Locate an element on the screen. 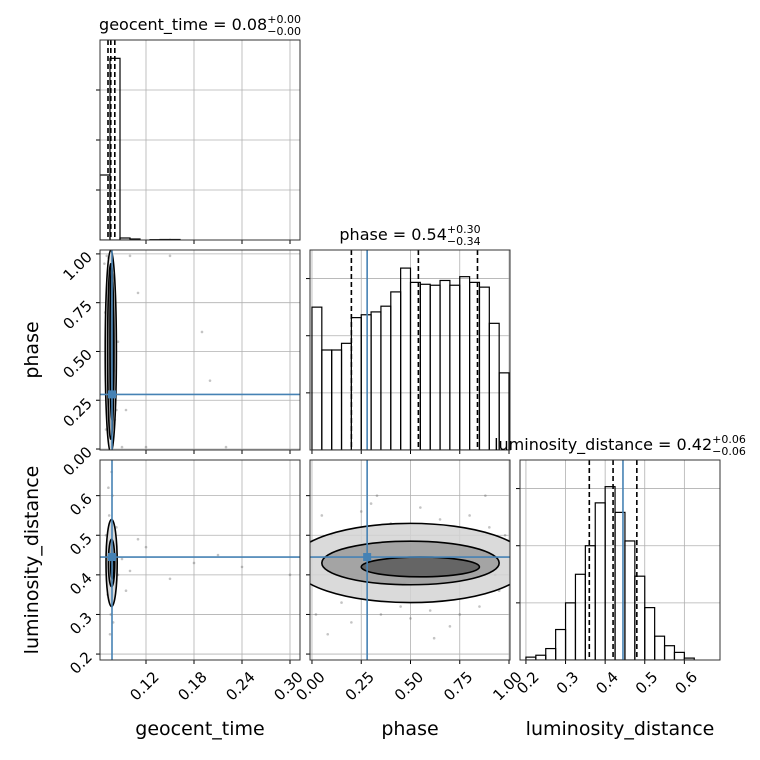 Image resolution: width=760 pixels, height=760 pixels. y-tick-label: 0.25 is located at coordinates (77, 412).